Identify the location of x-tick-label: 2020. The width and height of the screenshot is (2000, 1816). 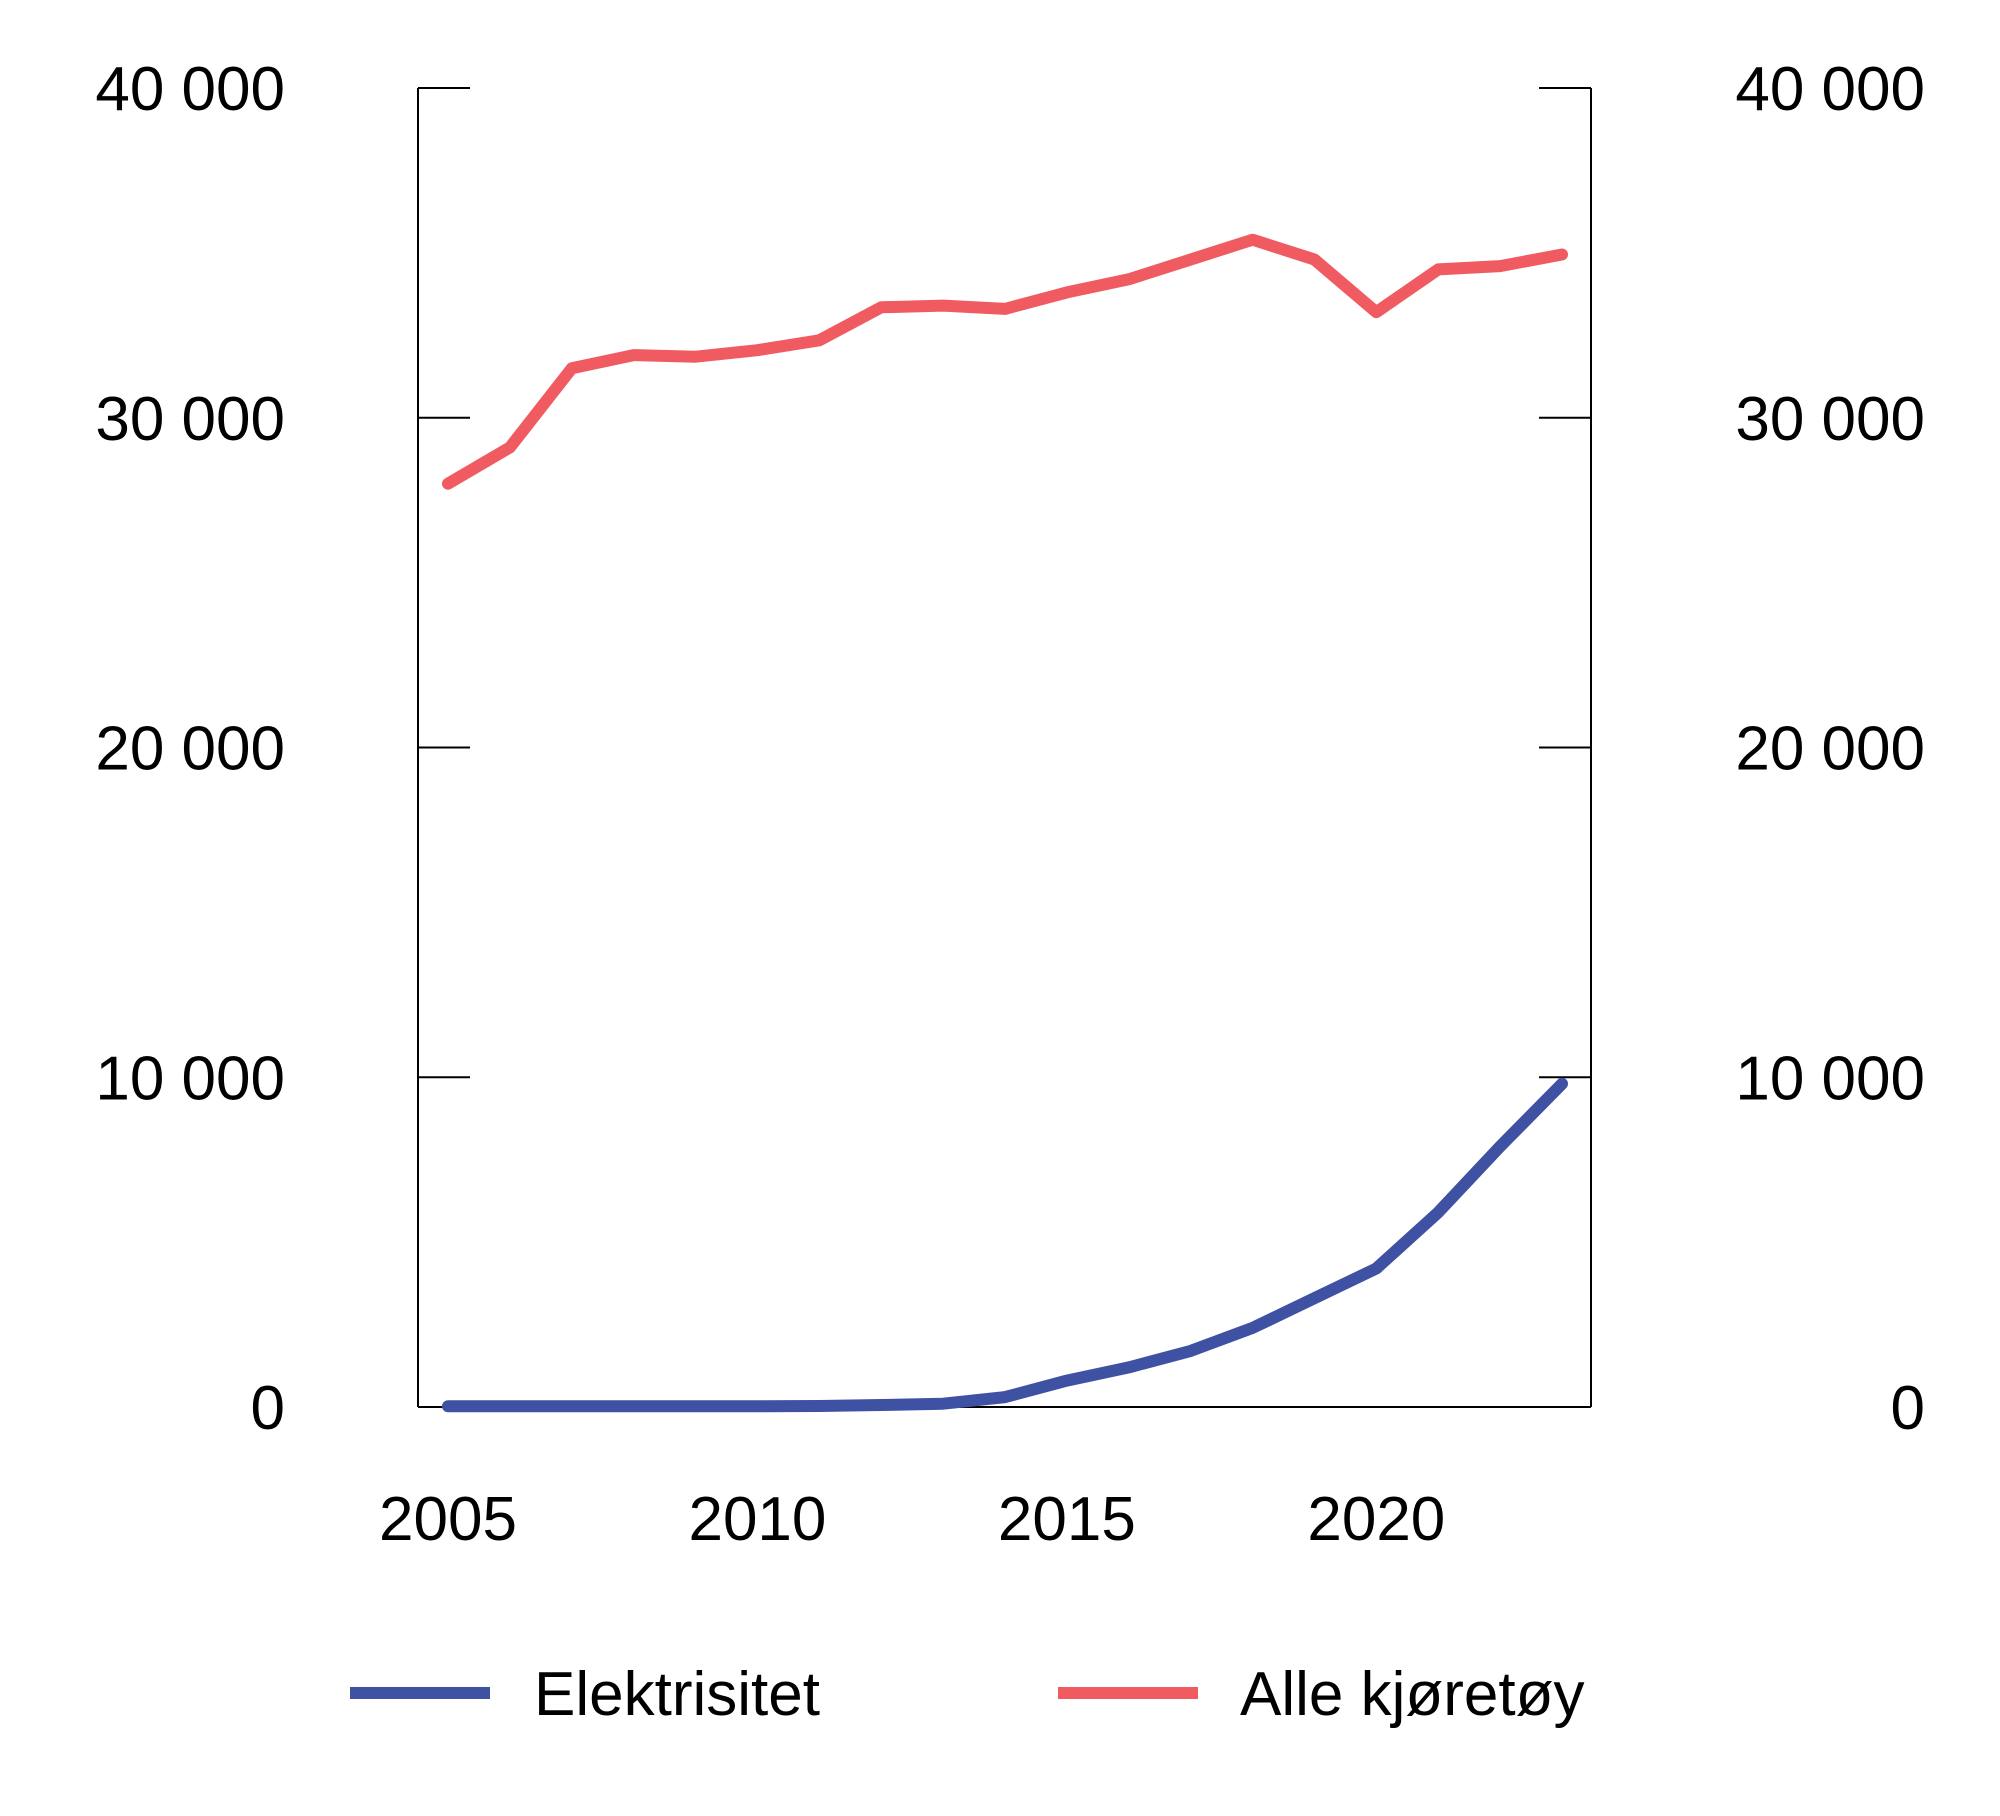
(1376, 1519).